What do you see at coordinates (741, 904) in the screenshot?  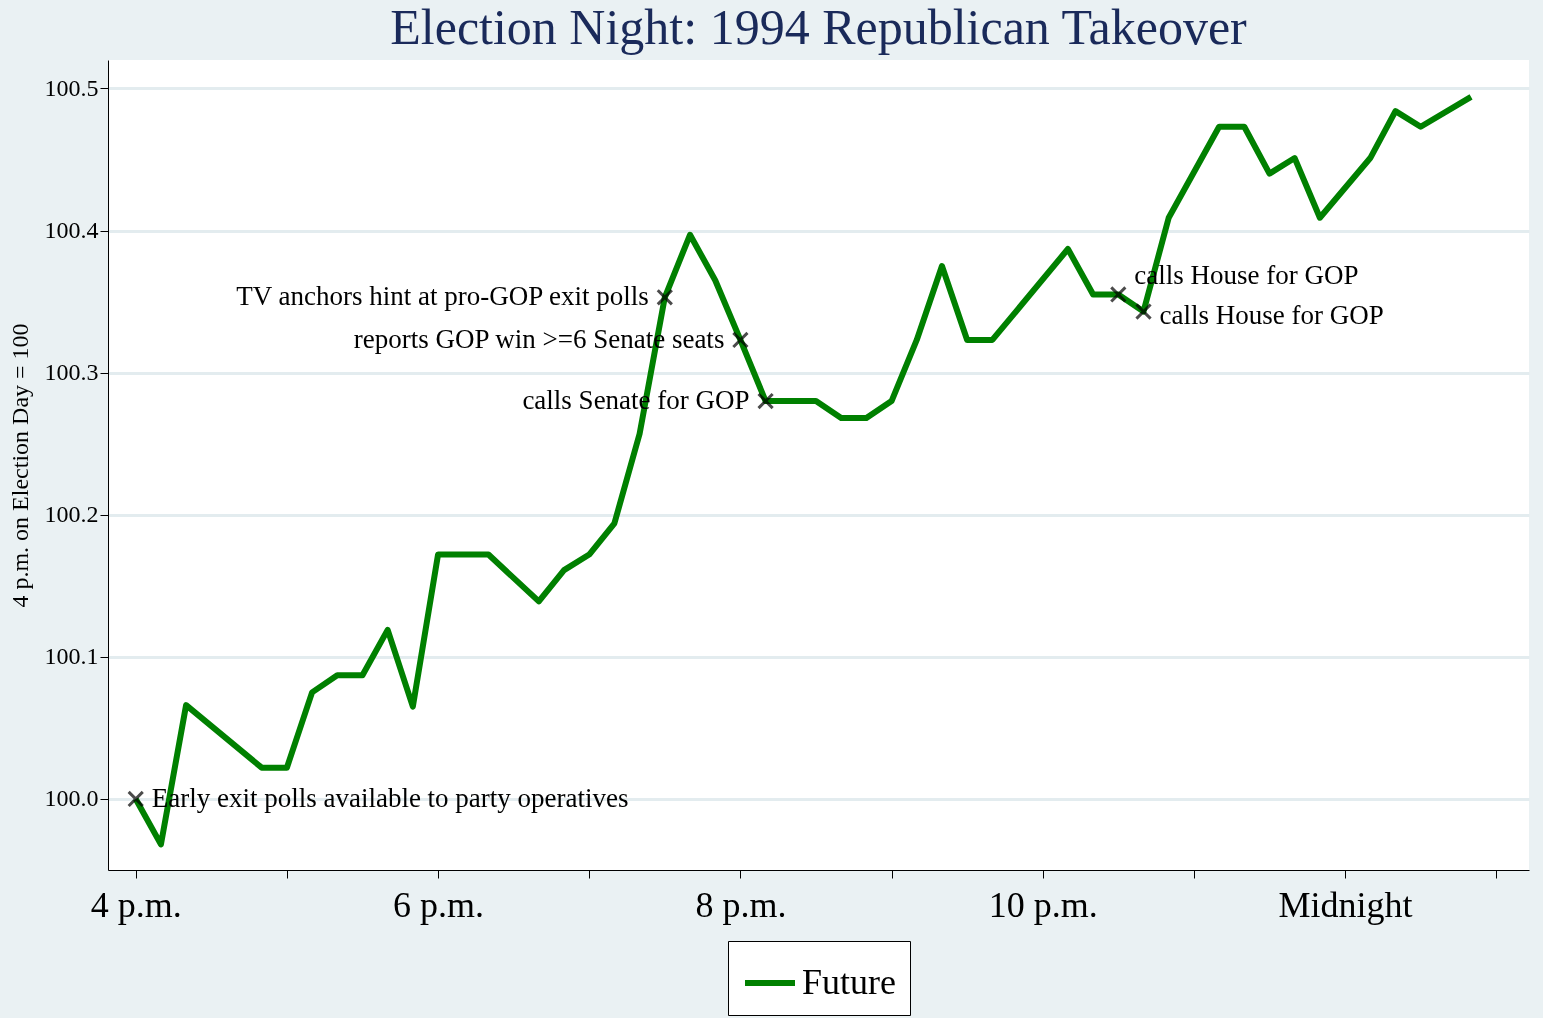 I see `x-tick-label: 8 p.m.` at bounding box center [741, 904].